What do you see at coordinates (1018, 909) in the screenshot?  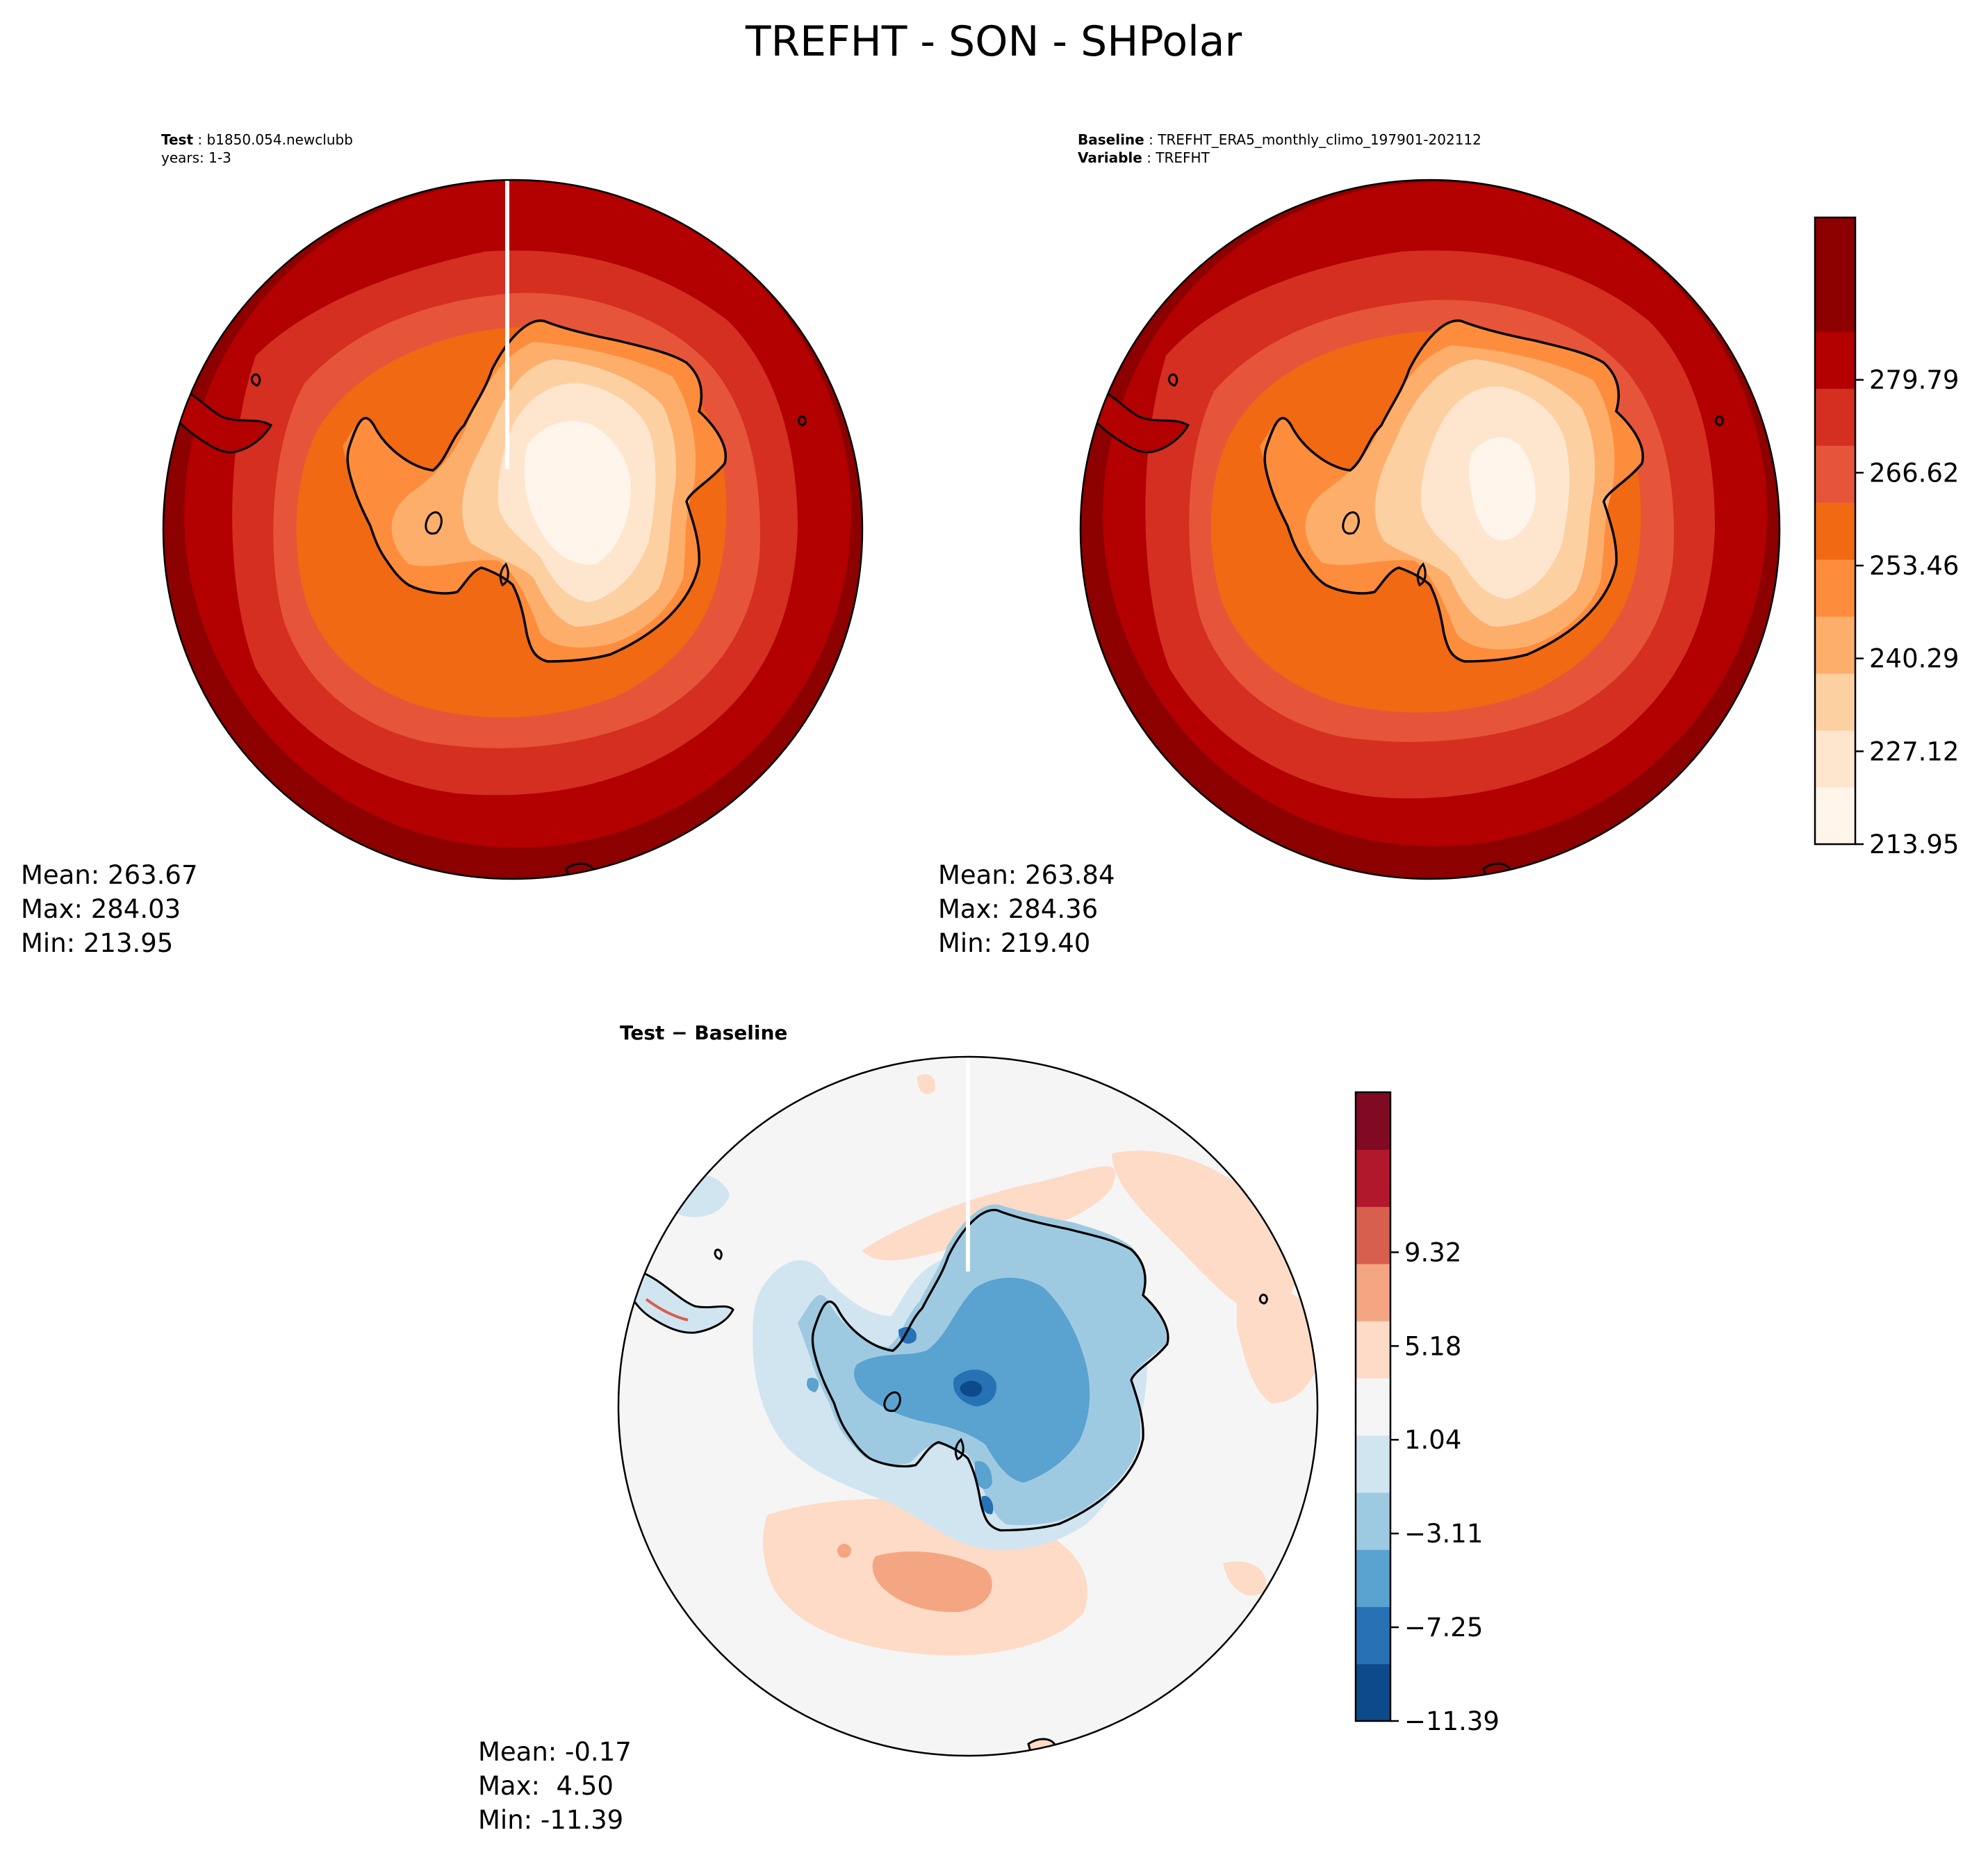 I see `baseline-stat-max: Max: 284.36` at bounding box center [1018, 909].